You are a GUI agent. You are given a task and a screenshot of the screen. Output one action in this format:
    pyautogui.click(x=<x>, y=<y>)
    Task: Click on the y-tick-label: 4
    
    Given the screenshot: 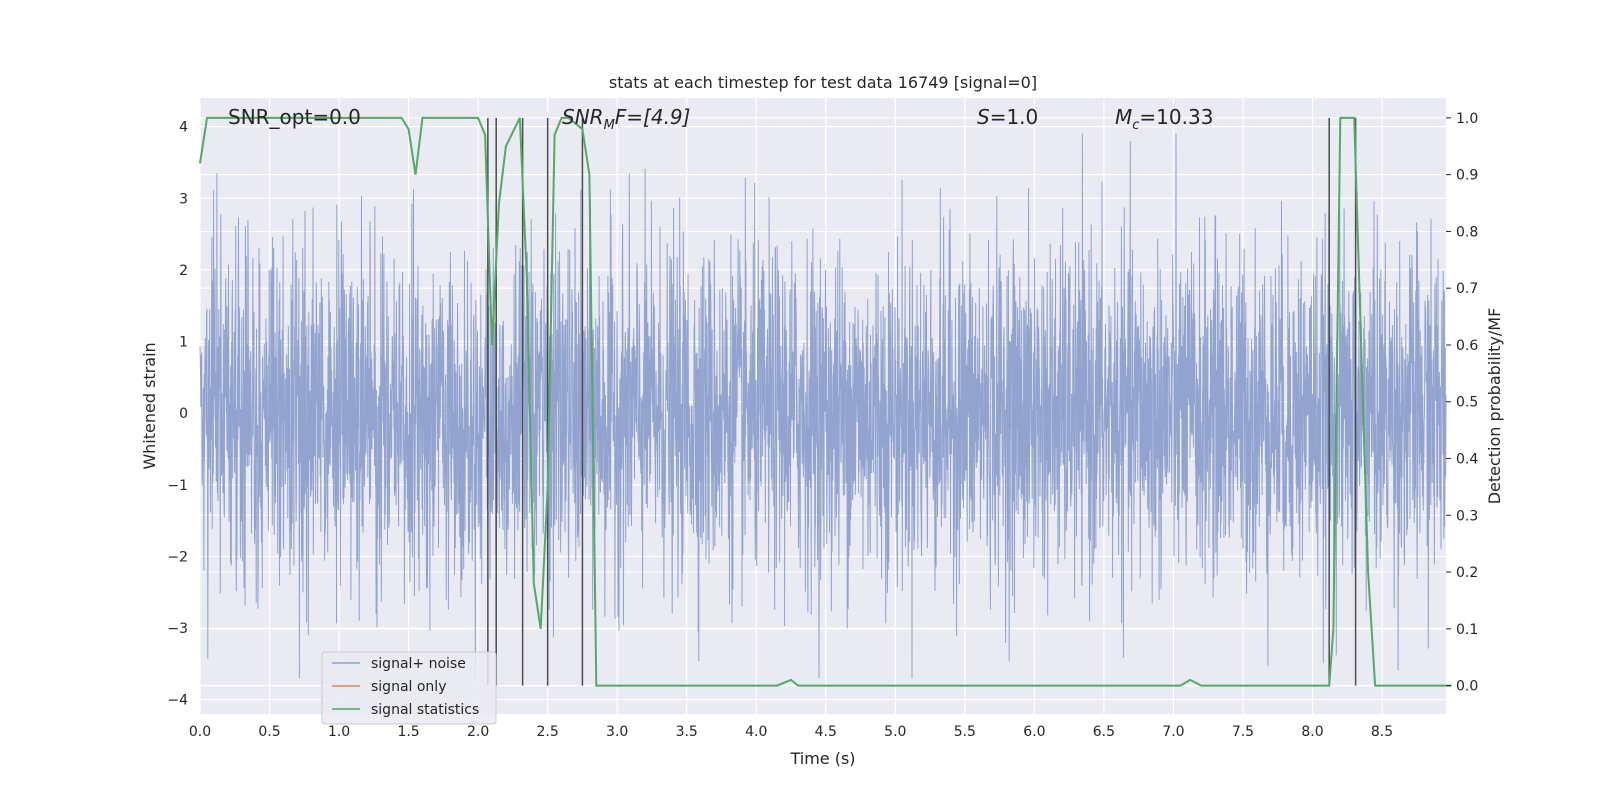 What is the action you would take?
    pyautogui.click(x=183, y=128)
    